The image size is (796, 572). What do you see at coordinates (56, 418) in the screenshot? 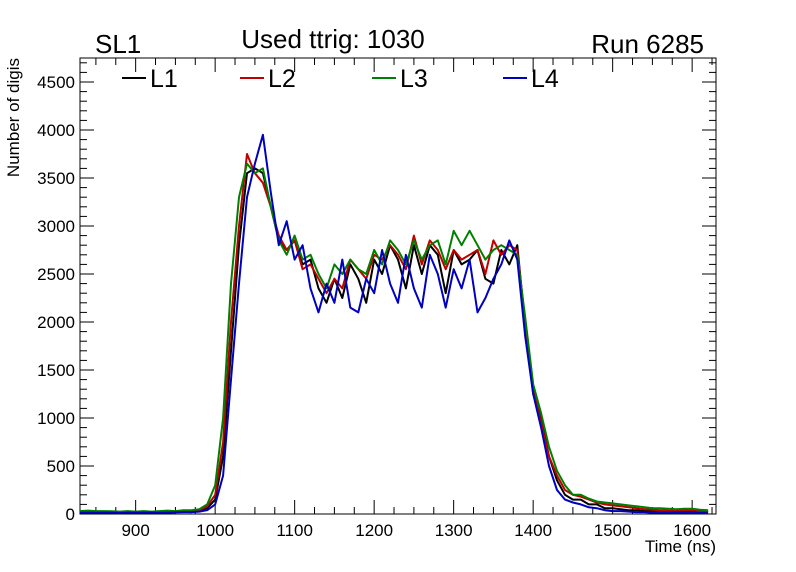
I see `y-tick-label: 1000` at bounding box center [56, 418].